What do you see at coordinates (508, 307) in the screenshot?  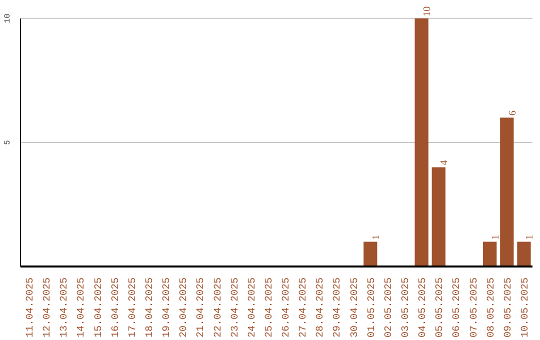 I see `x-tick-label: 09.05.2025` at bounding box center [508, 307].